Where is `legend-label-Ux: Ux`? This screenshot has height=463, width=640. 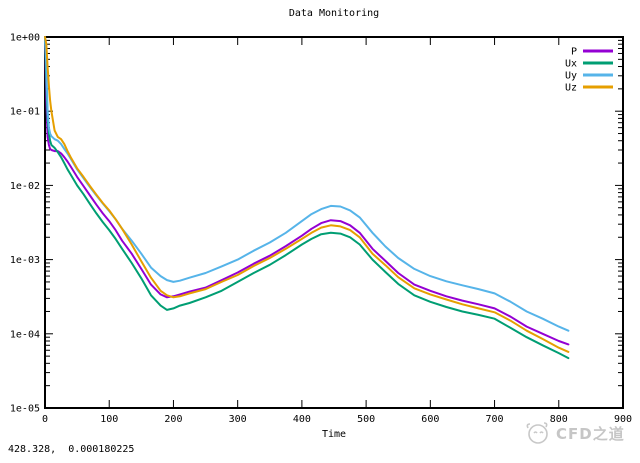
legend-label-Ux: Ux is located at coordinates (571, 64).